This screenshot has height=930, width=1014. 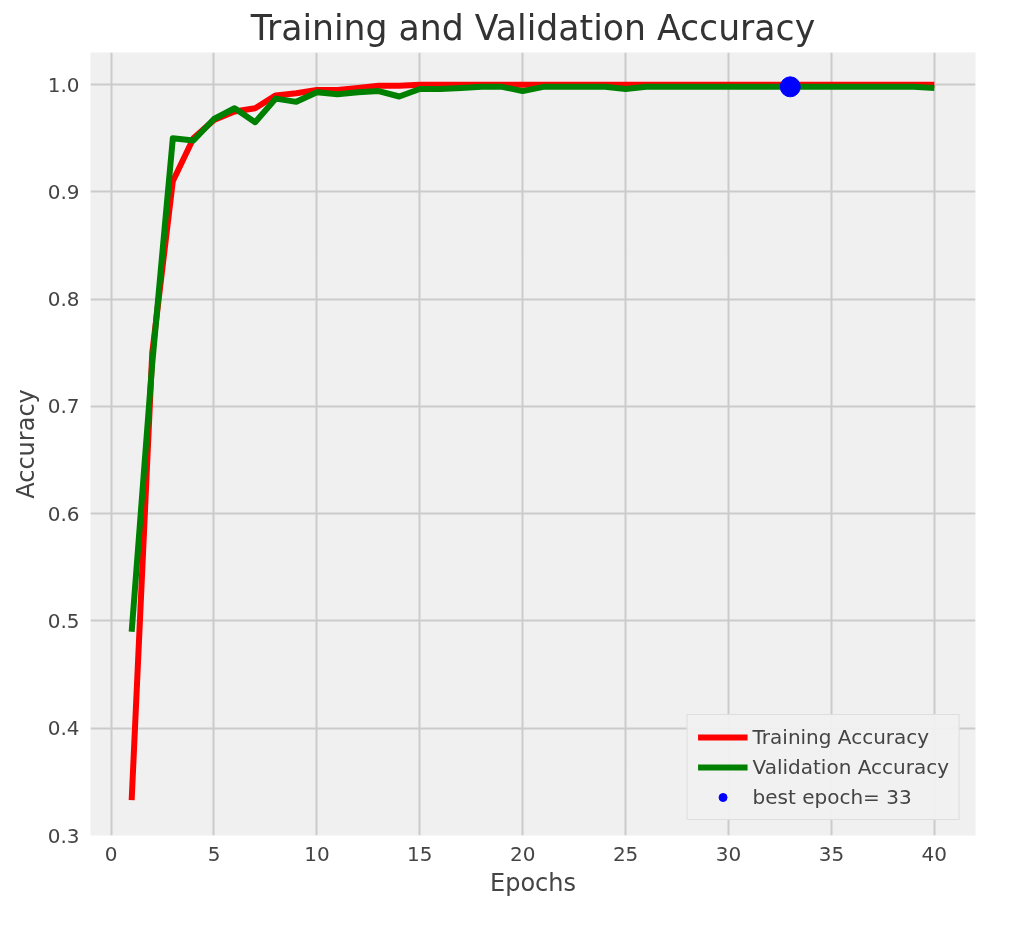 What do you see at coordinates (63, 728) in the screenshot?
I see `y-tick-label: 0.4` at bounding box center [63, 728].